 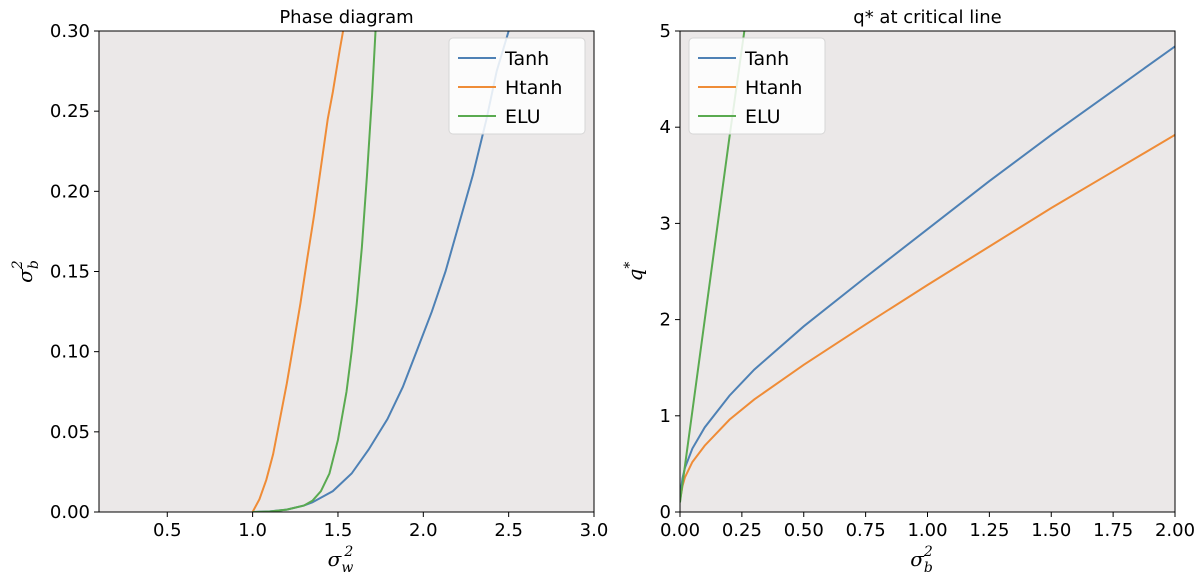 I want to click on x-axis-label-sub: w, so click(x=347, y=568).